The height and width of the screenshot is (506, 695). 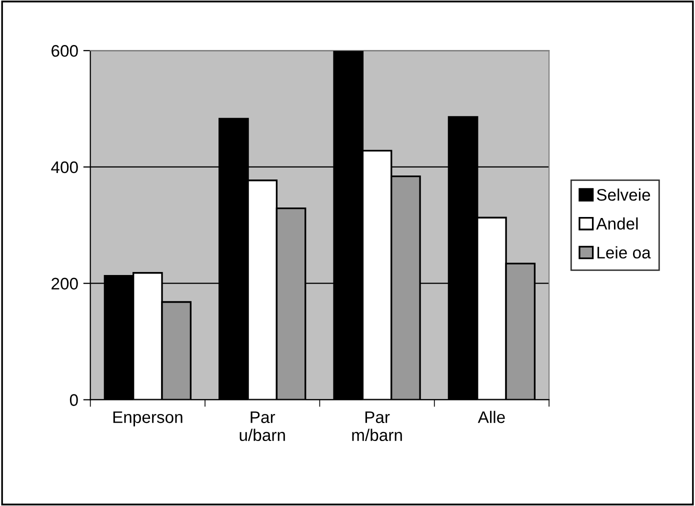 I want to click on x-tick-label: Alle, so click(x=491, y=417).